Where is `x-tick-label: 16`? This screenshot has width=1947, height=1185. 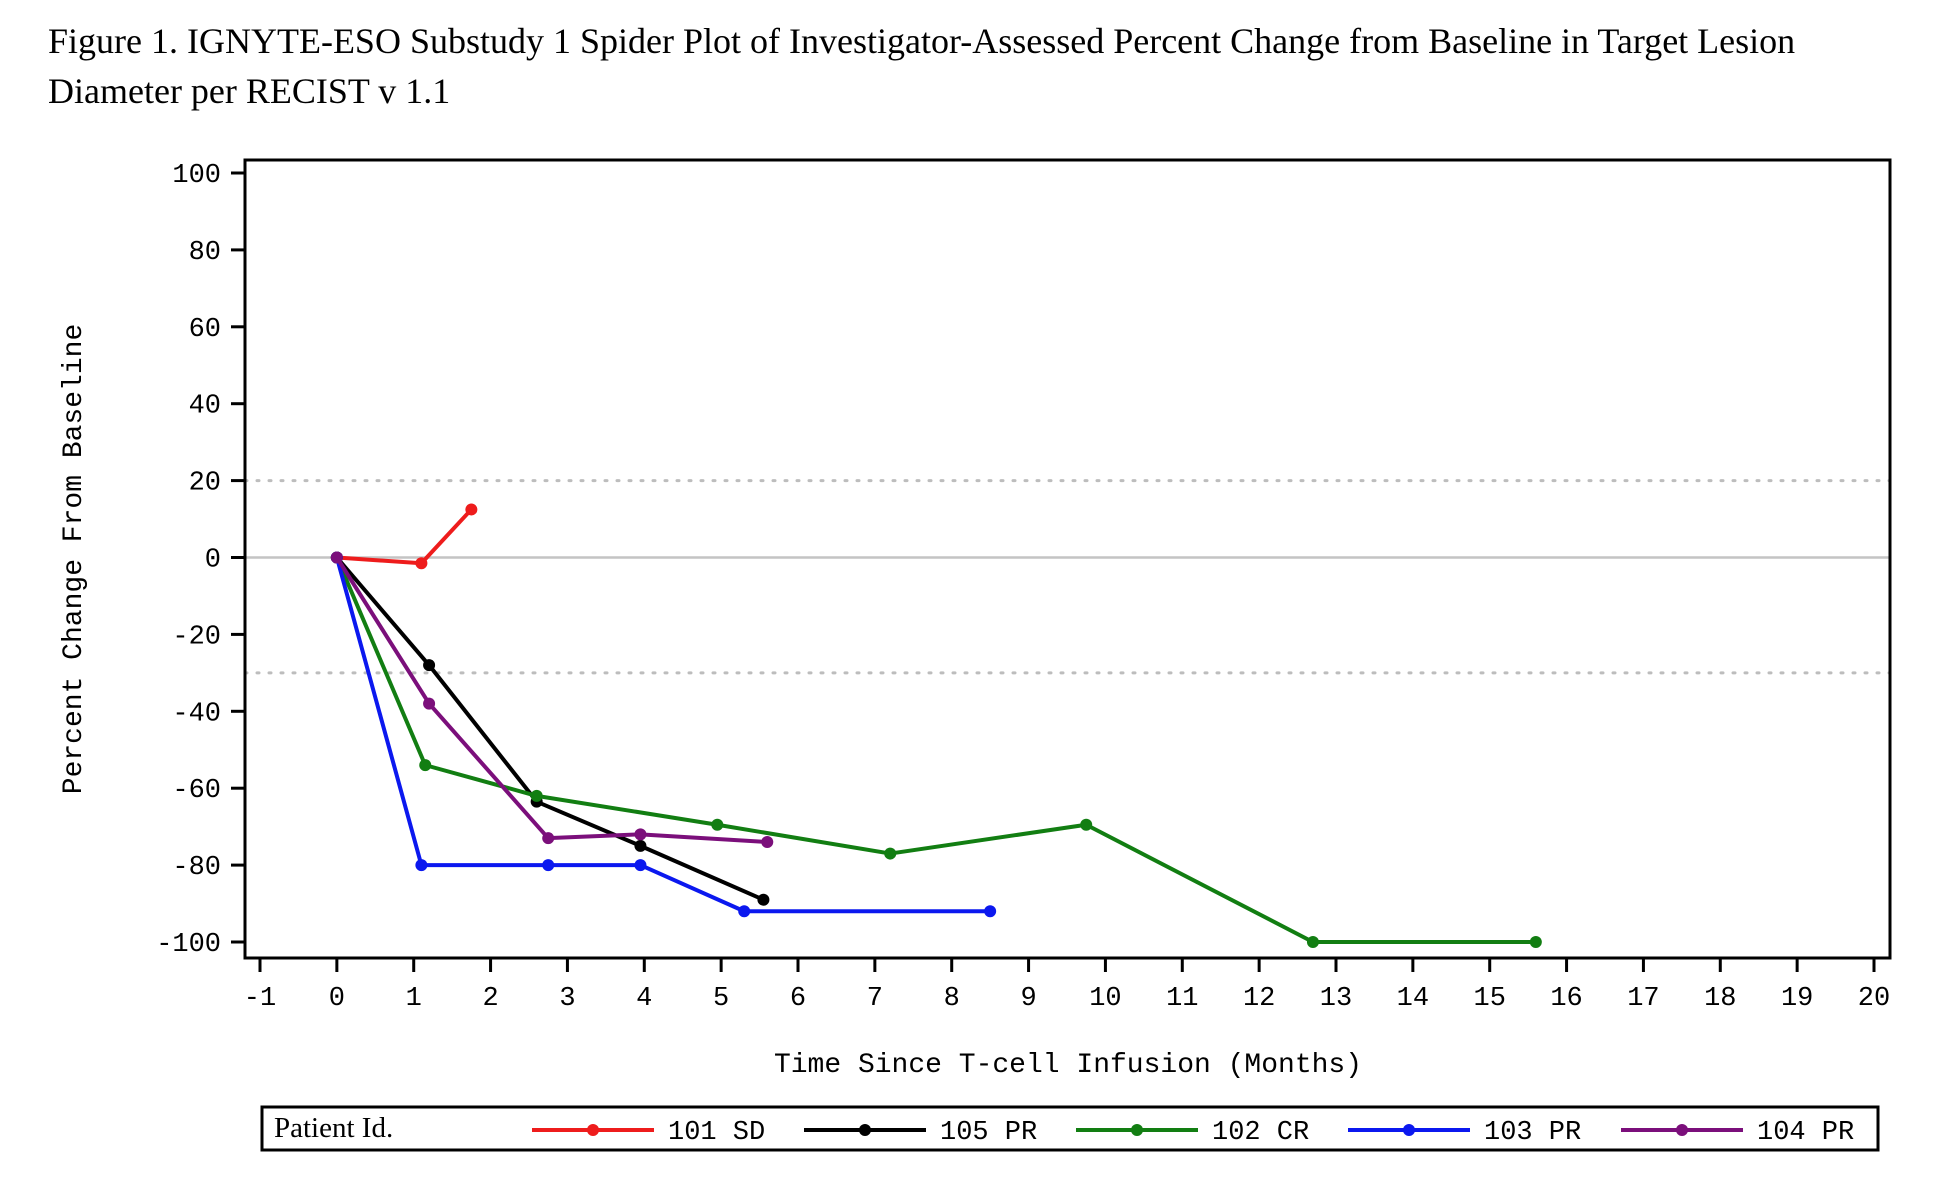
x-tick-label: 16 is located at coordinates (1566, 999).